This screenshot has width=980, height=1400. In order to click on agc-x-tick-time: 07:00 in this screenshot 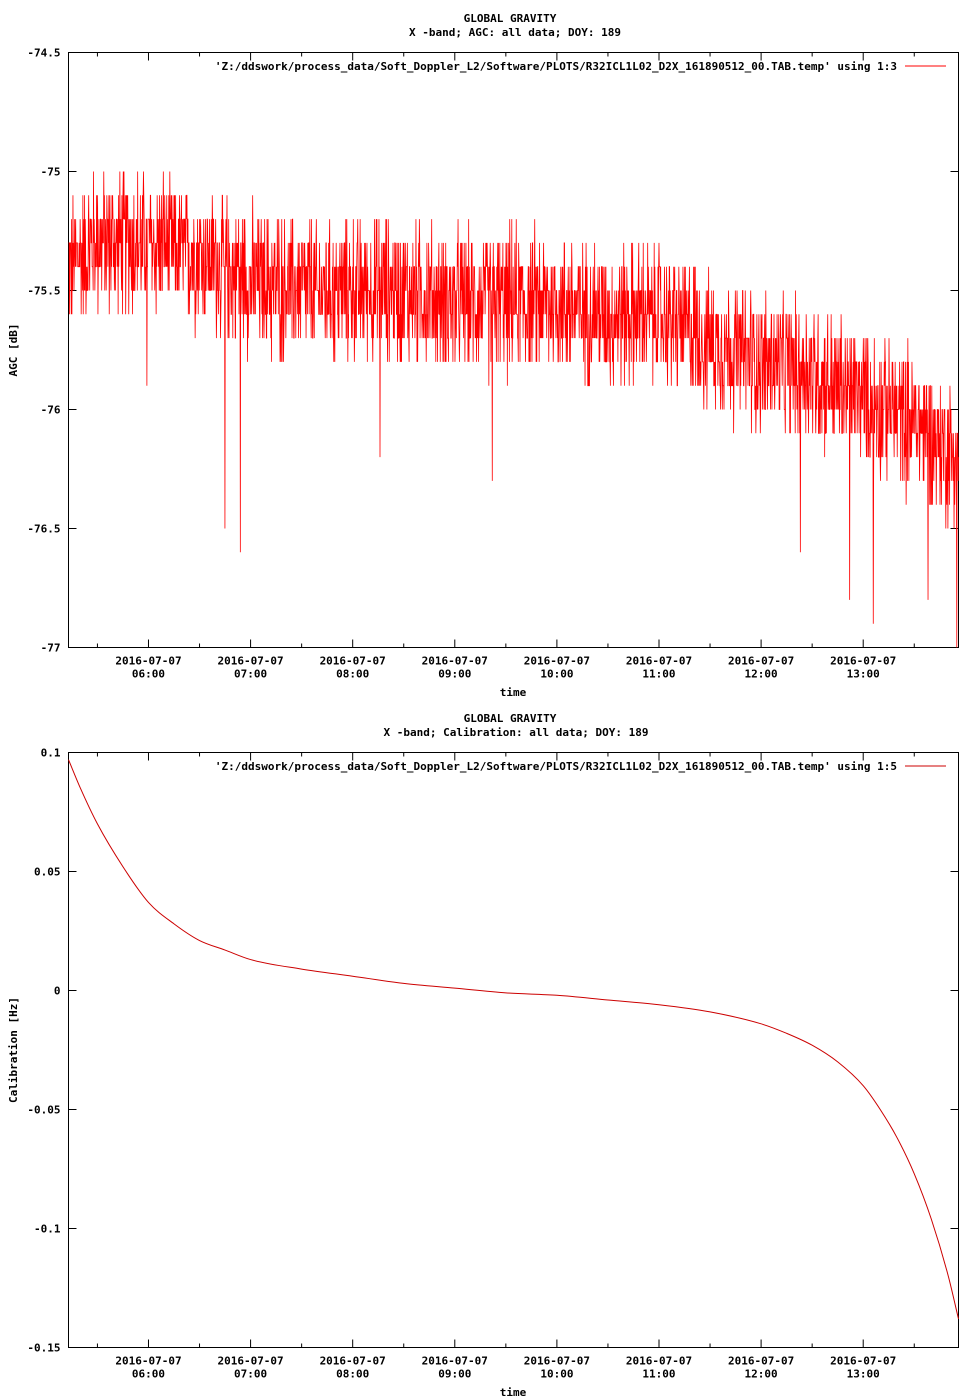, I will do `click(250, 674)`.